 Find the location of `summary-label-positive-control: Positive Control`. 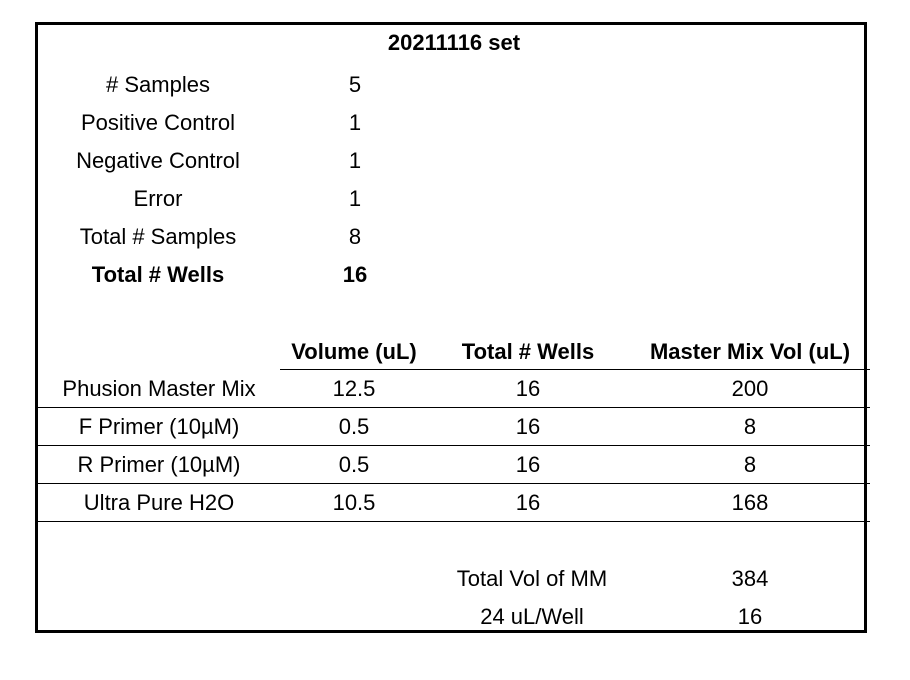

summary-label-positive-control: Positive Control is located at coordinates (158, 122).